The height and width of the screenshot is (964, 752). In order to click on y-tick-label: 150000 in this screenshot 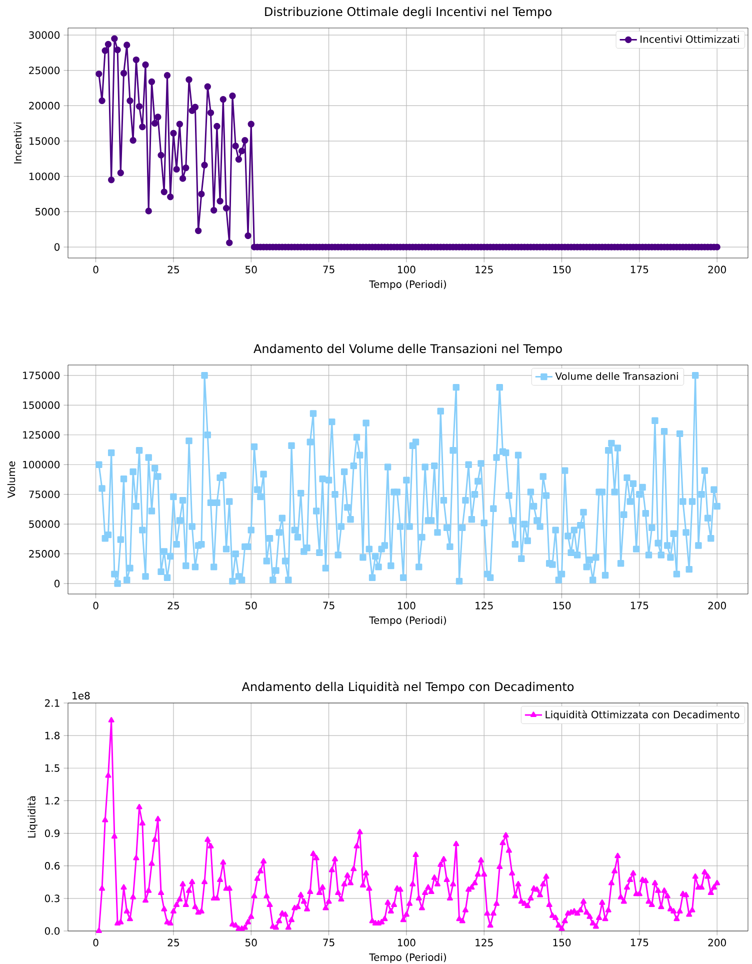, I will do `click(41, 405)`.